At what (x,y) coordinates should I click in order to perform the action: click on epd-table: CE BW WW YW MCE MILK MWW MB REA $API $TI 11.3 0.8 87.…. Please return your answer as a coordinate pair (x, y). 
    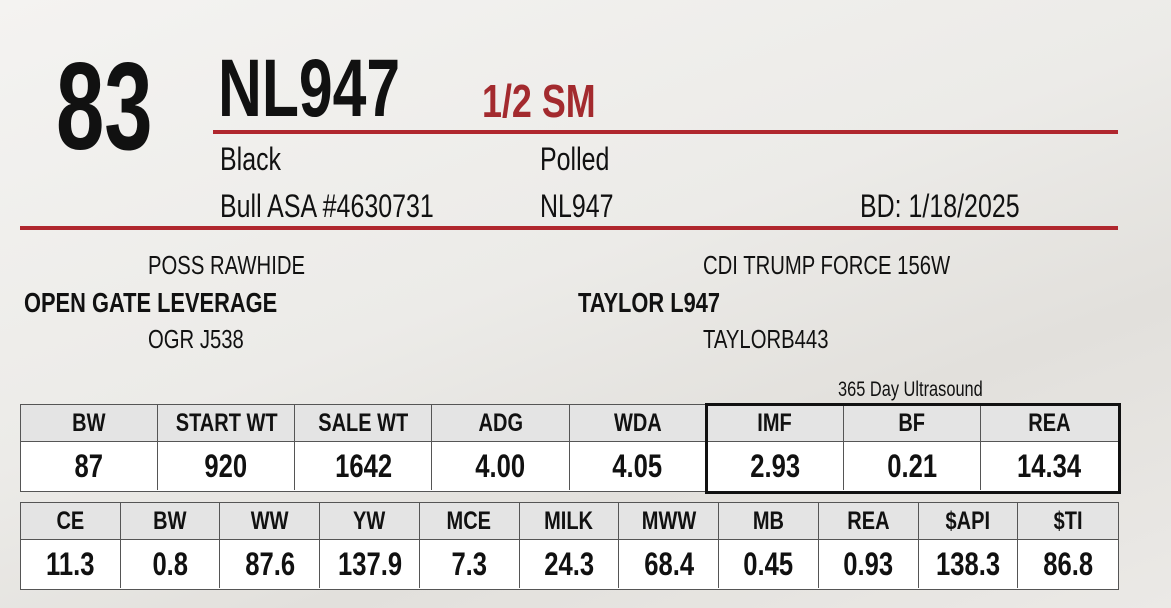
    Looking at the image, I should click on (569, 546).